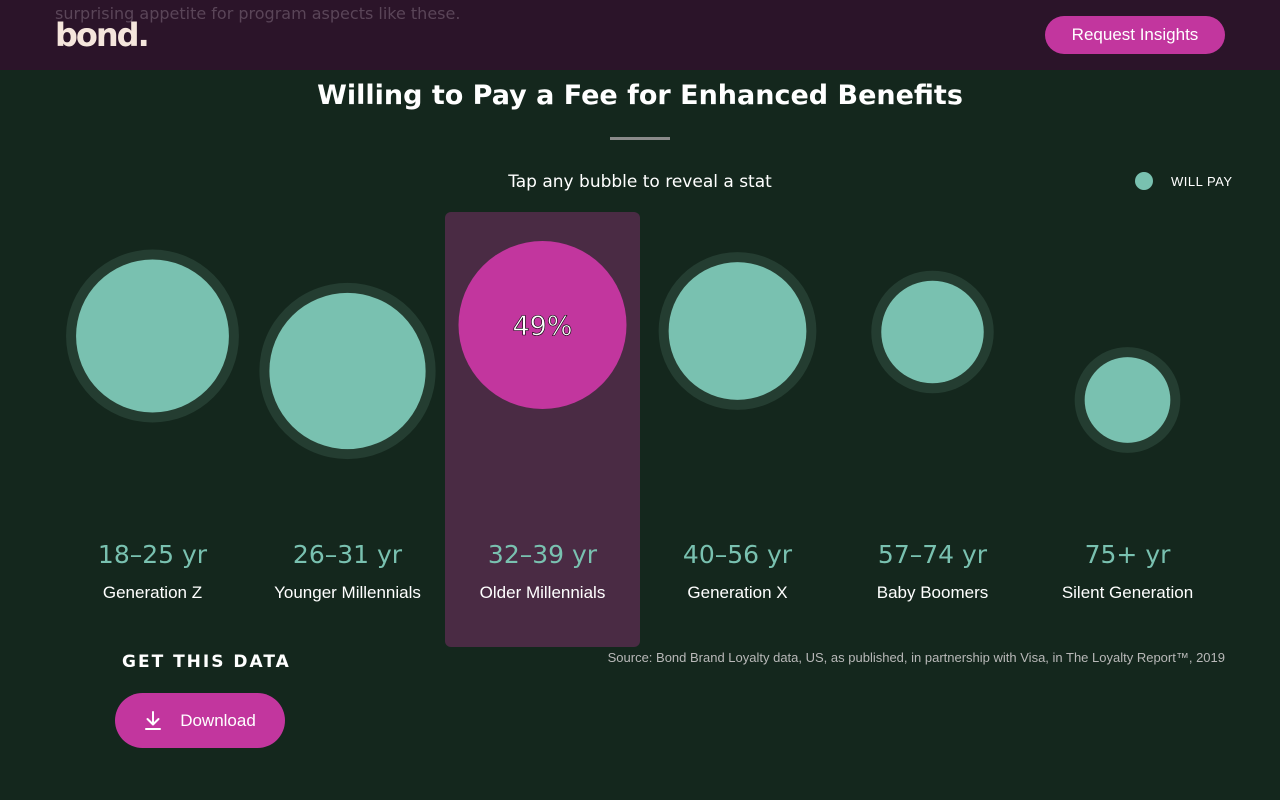 This screenshot has height=800, width=1280. What do you see at coordinates (640, 182) in the screenshot?
I see `chart-subtitle: Tap any bubble to reveal a stat` at bounding box center [640, 182].